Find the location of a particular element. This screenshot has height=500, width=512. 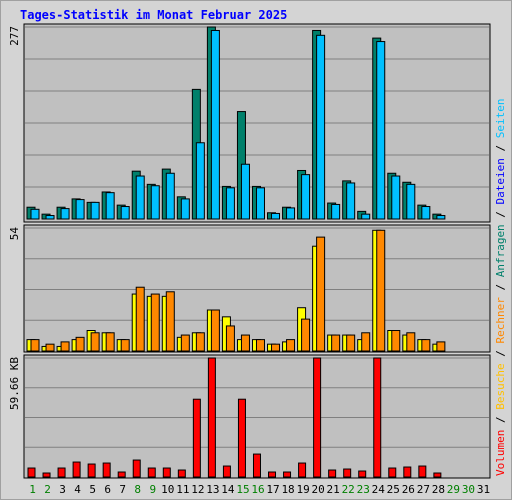

x-tick-label: 18 is located at coordinates (287, 489).